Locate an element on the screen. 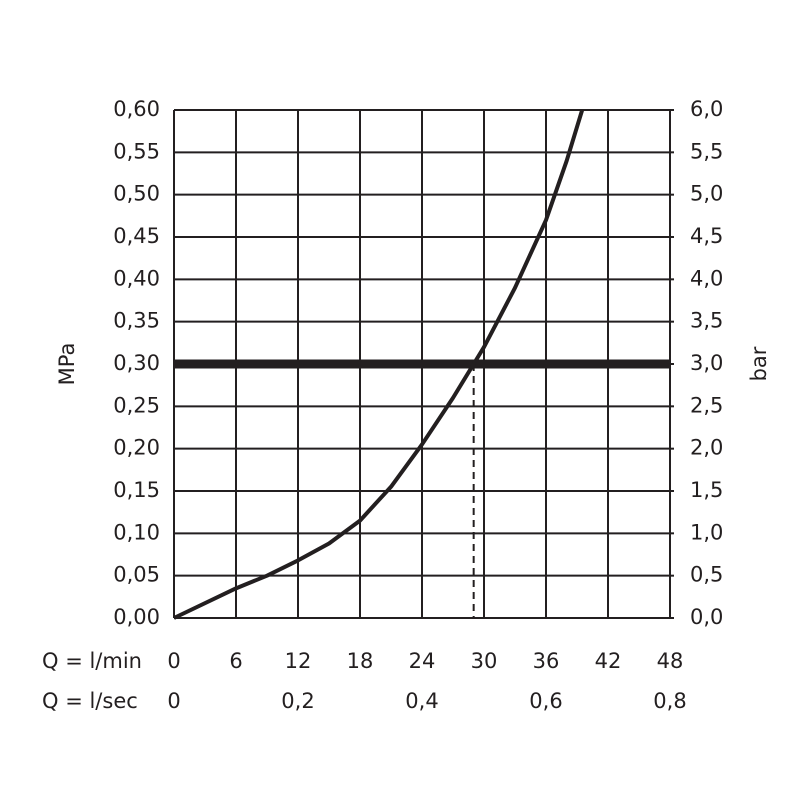  y-tick-label: 0,60 is located at coordinates (136, 109).